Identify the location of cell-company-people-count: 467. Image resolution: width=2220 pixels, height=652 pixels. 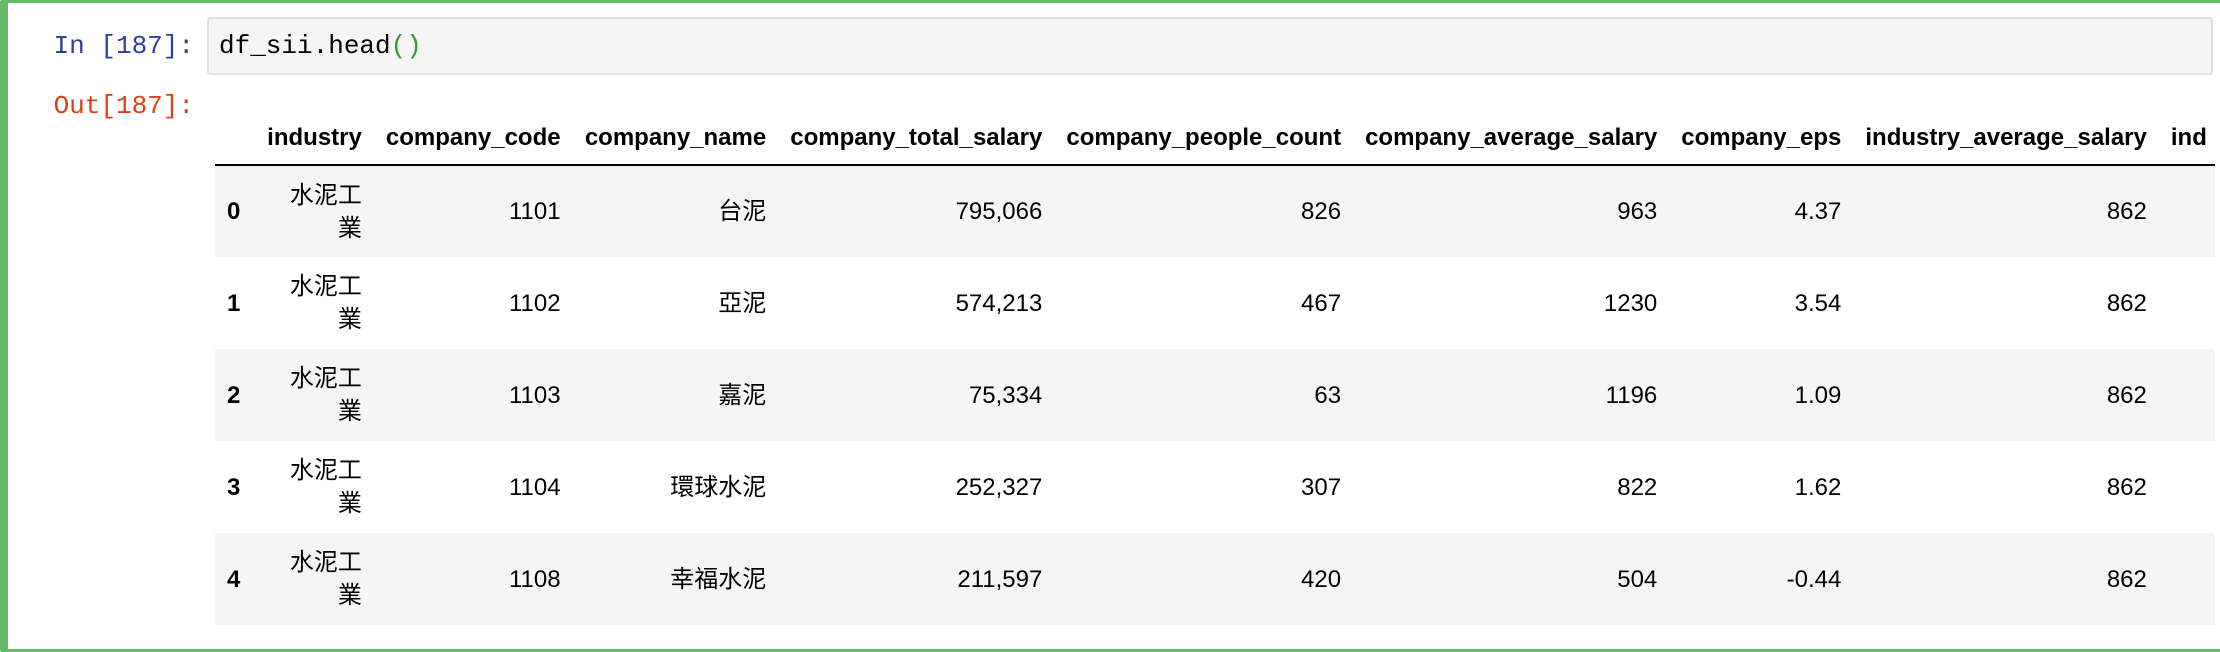
(1321, 303).